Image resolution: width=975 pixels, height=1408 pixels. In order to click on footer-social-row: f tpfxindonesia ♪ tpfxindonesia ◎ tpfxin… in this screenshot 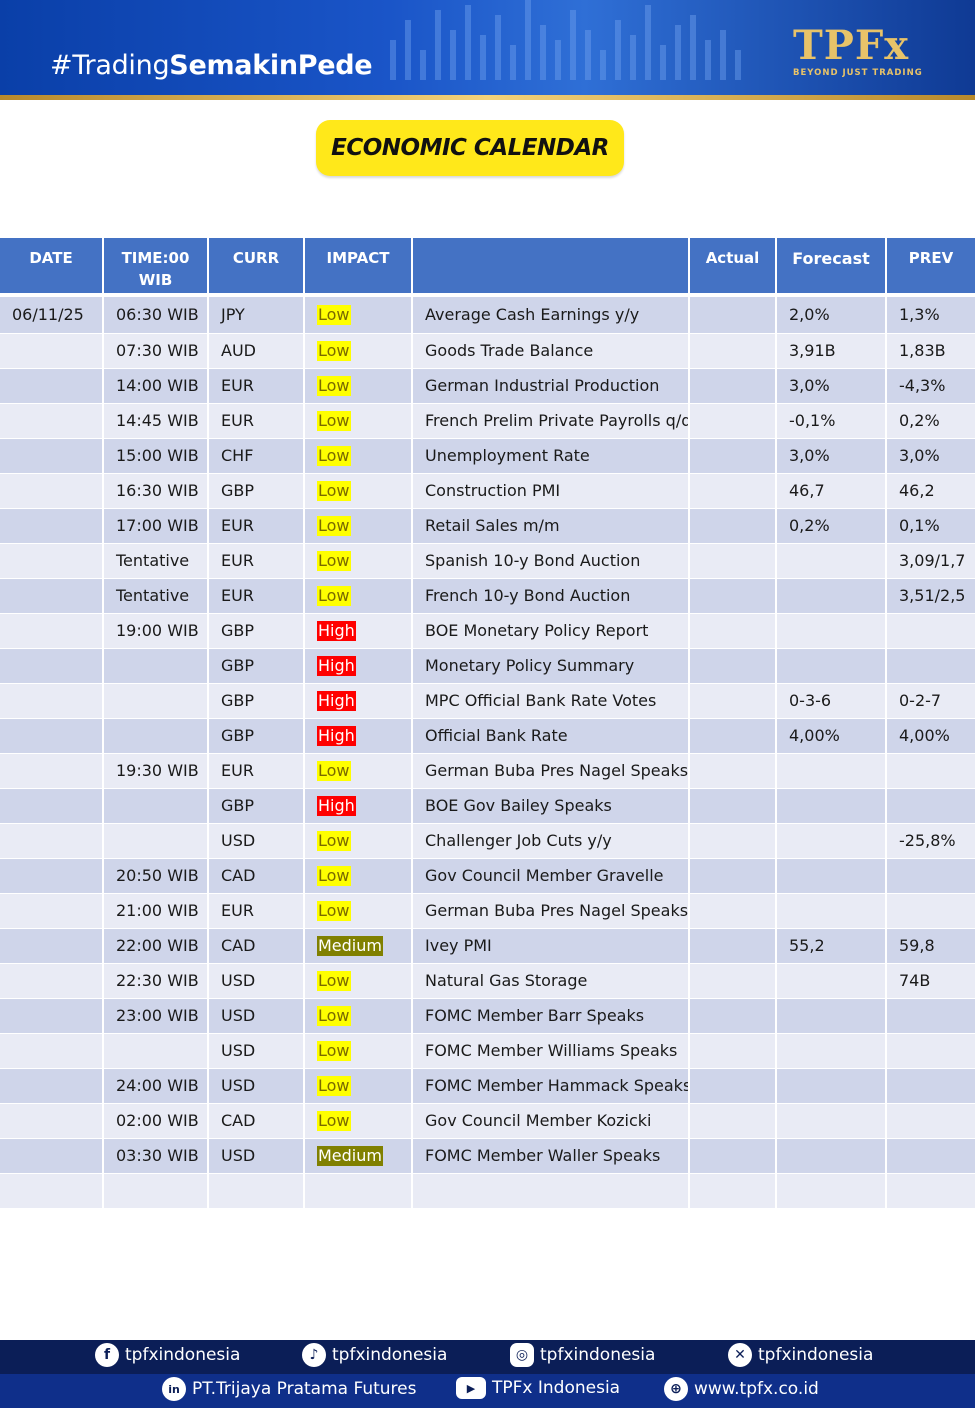, I will do `click(487, 1357)`.